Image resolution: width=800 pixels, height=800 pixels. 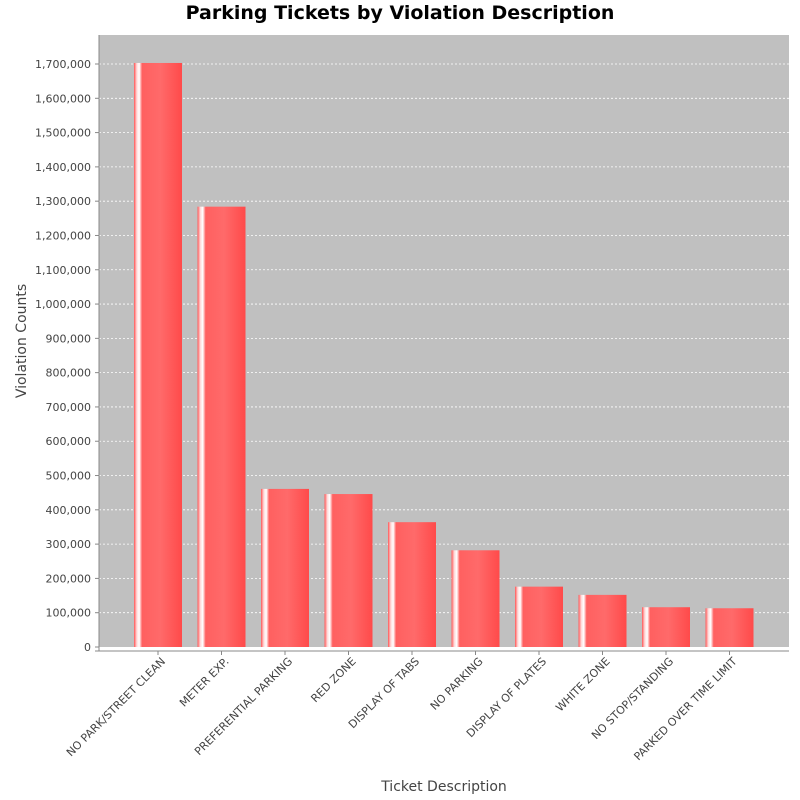 I want to click on y-tick-label: 500,000, so click(x=69, y=476).